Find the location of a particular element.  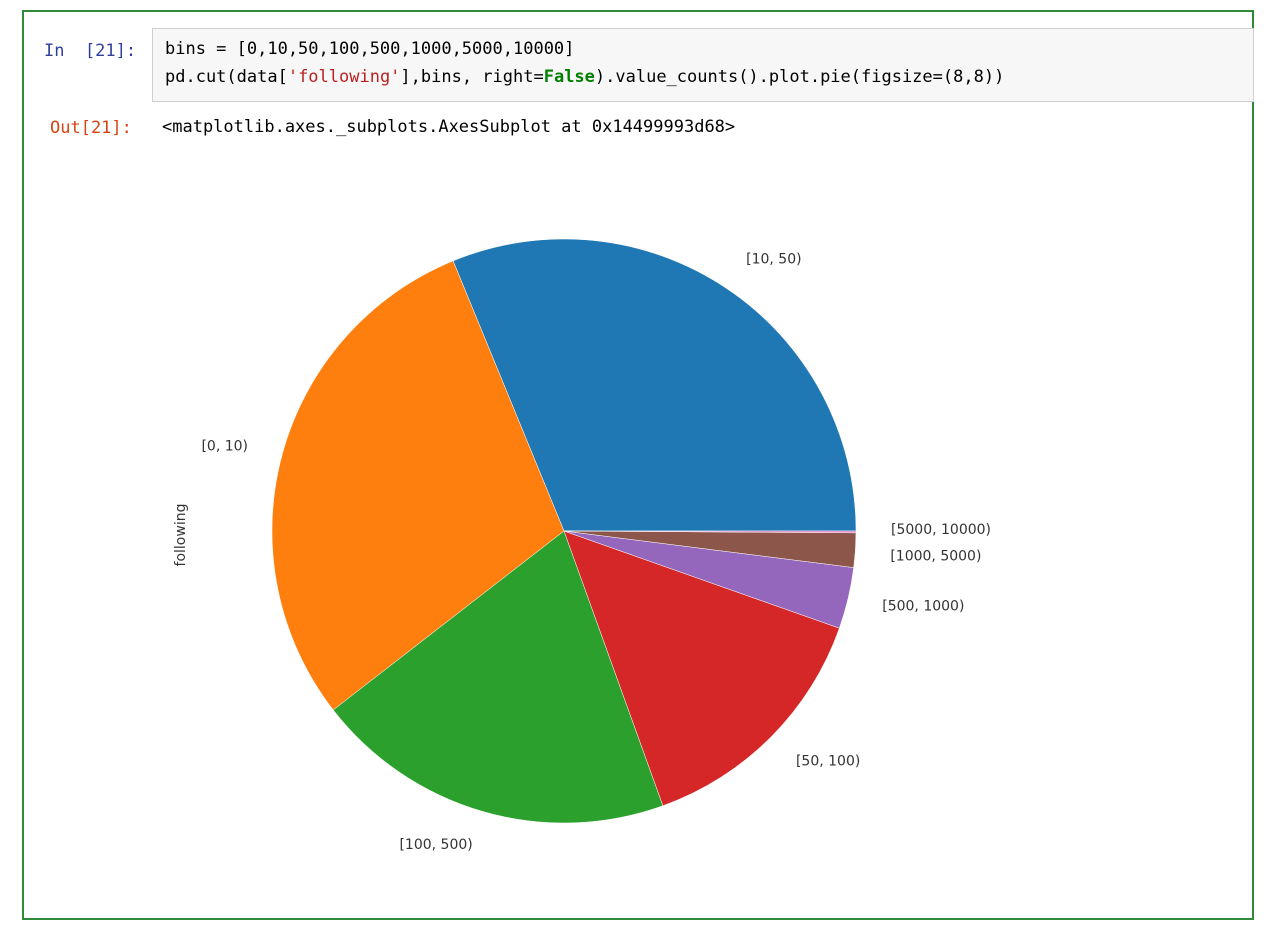

code-segment: ).value_counts().plot.pie(figsize=(8,8)) is located at coordinates (799, 77).